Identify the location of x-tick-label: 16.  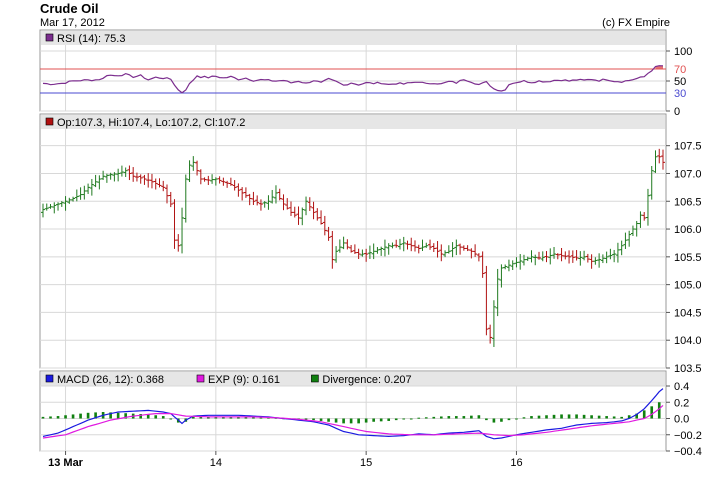
(516, 463).